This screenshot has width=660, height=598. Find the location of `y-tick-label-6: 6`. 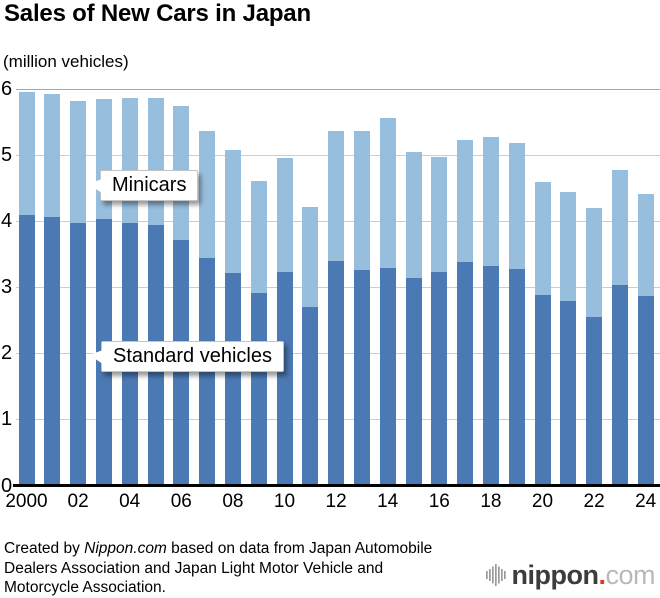

y-tick-label-6: 6 is located at coordinates (7, 88).